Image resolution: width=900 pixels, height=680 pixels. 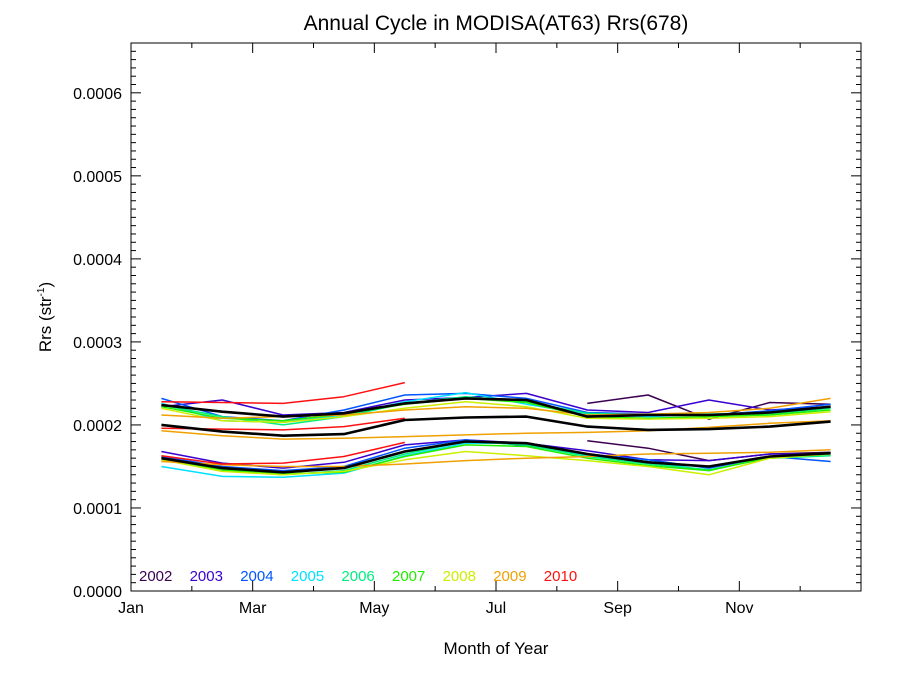 What do you see at coordinates (617, 608) in the screenshot?
I see `x-tick-label: Sep` at bounding box center [617, 608].